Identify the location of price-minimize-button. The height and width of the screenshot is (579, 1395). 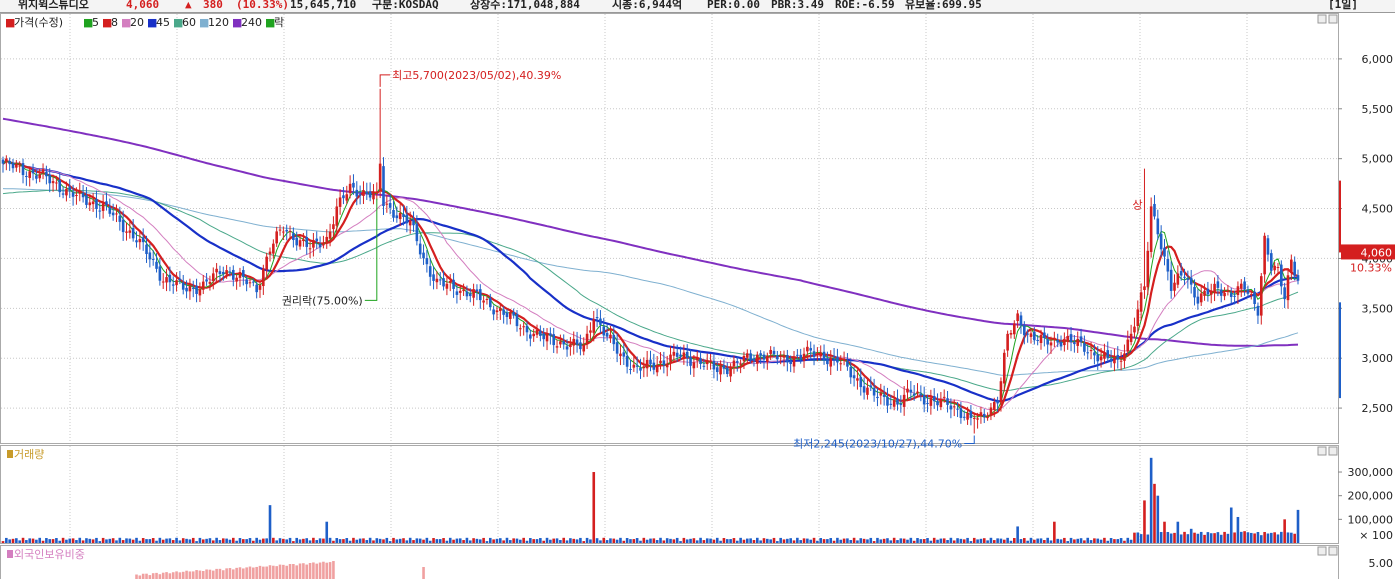
(1322, 19).